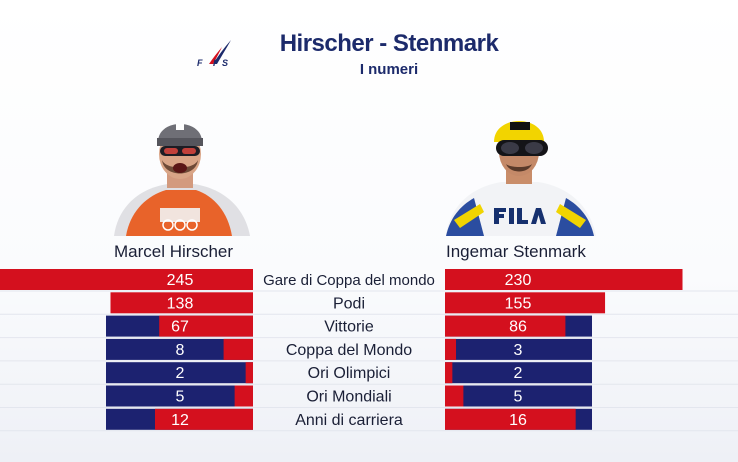  Describe the element at coordinates (518, 420) in the screenshot. I see `data-label-right: 16` at that location.